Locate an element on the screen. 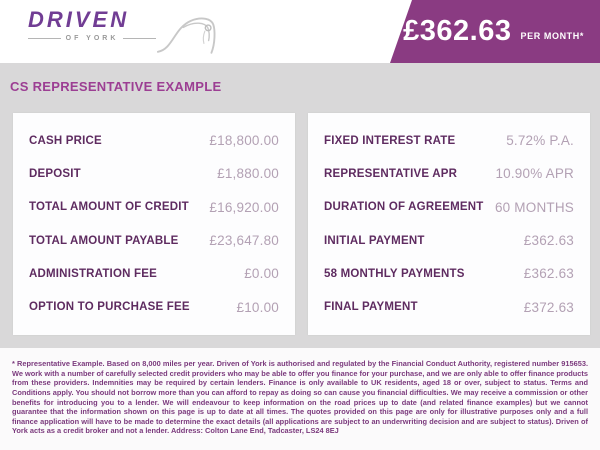 The height and width of the screenshot is (450, 600). row-label: DURATION OF AGREEMENT is located at coordinates (404, 207).